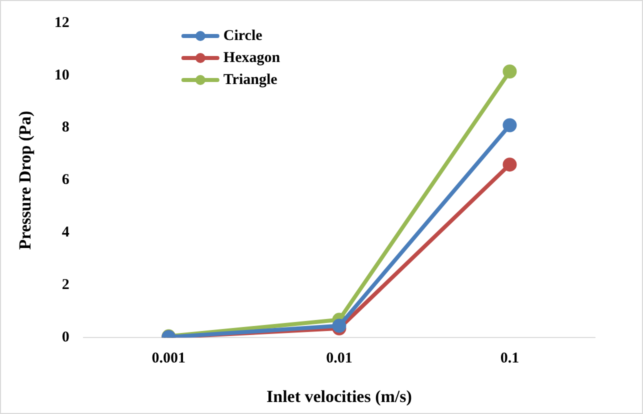  Describe the element at coordinates (243, 36) in the screenshot. I see `legend-label: Circle` at that location.